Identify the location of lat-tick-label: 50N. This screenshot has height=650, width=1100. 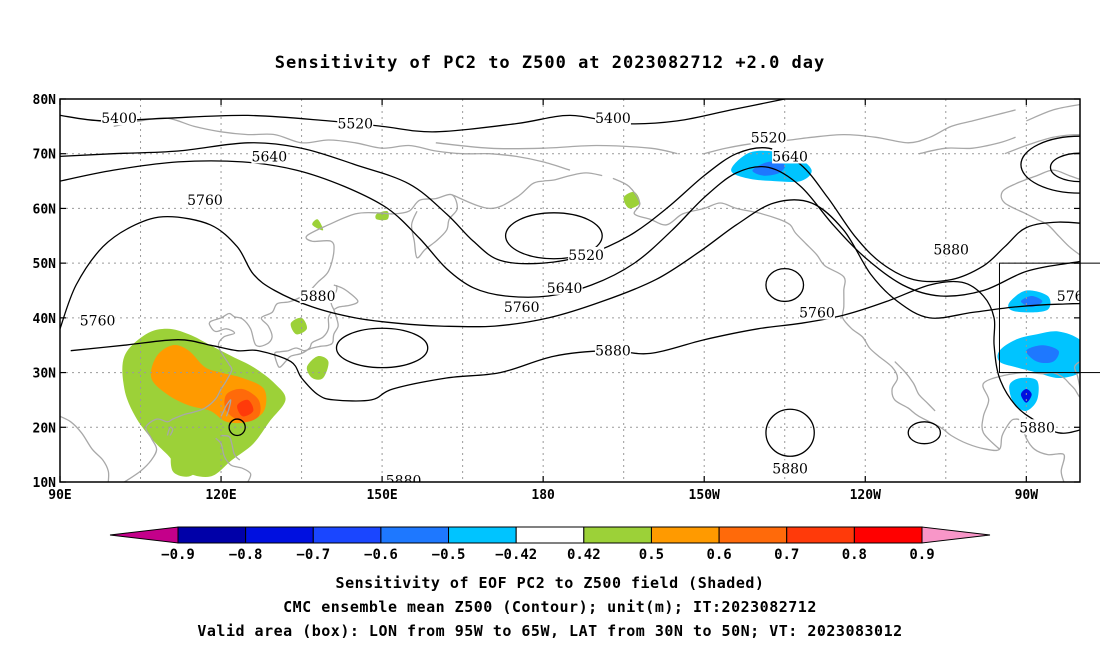
(45, 264).